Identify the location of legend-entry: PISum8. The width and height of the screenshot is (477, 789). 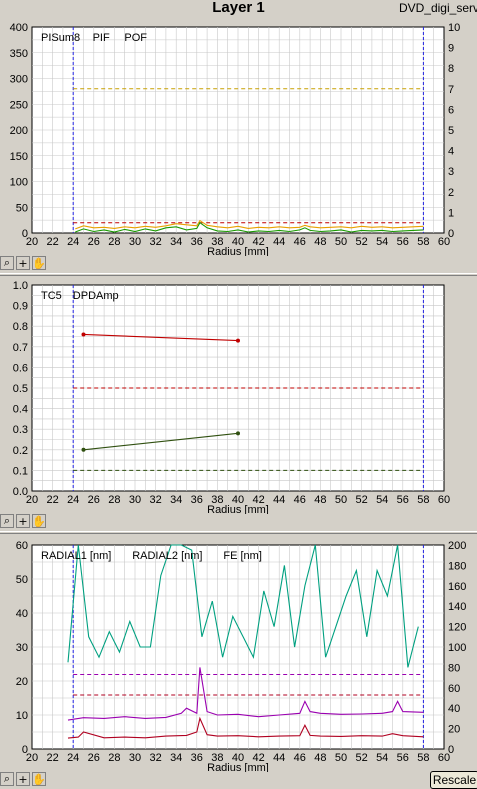
(60, 38).